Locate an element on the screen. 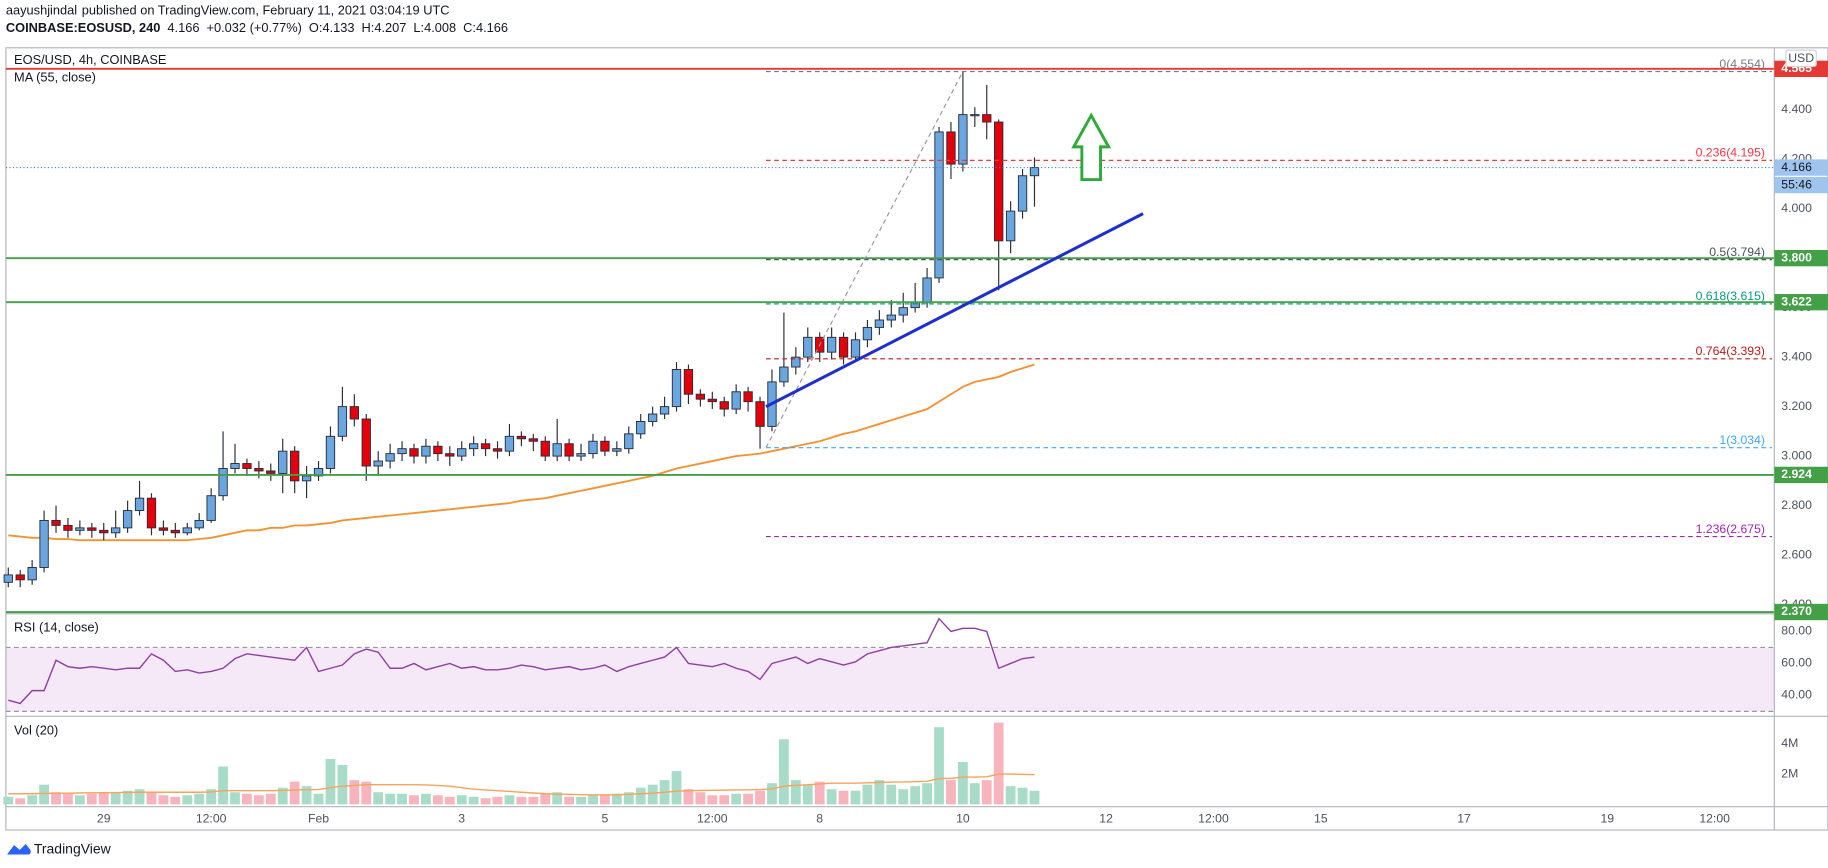 Image resolution: width=1828 pixels, height=868 pixels. brand: TradingView is located at coordinates (73, 849).